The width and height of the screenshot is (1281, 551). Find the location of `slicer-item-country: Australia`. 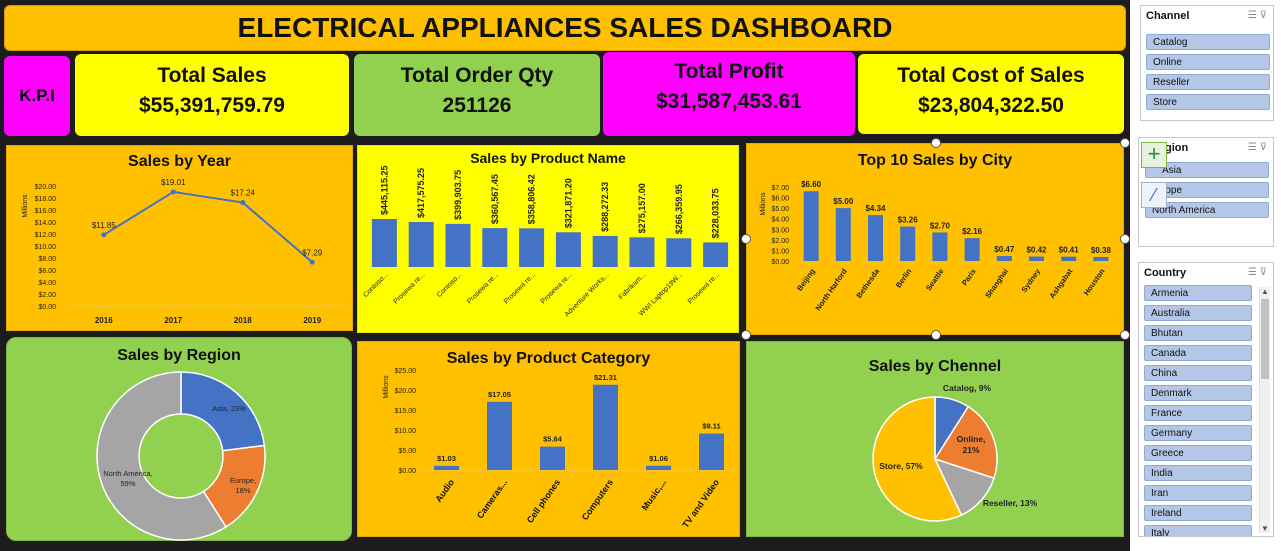

slicer-item-country: Australia is located at coordinates (1198, 313).